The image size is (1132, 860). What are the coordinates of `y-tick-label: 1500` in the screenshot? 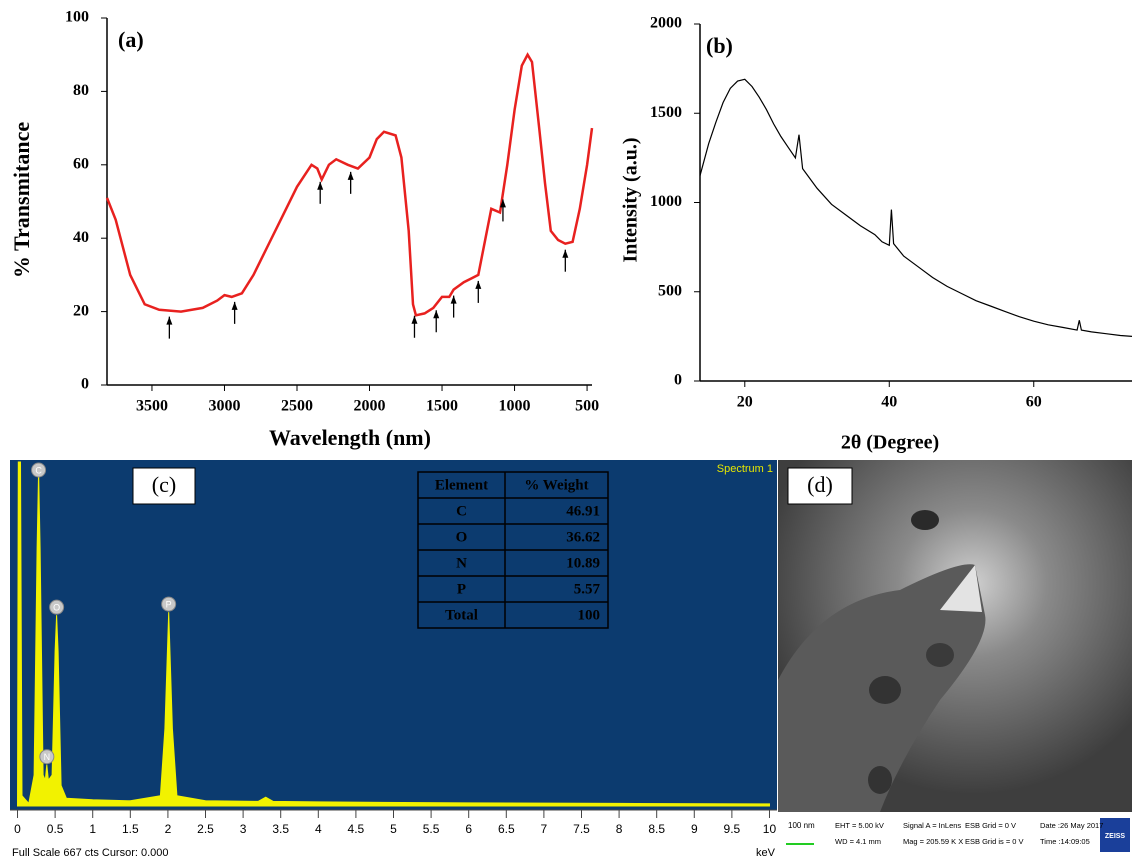 It's located at (666, 112).